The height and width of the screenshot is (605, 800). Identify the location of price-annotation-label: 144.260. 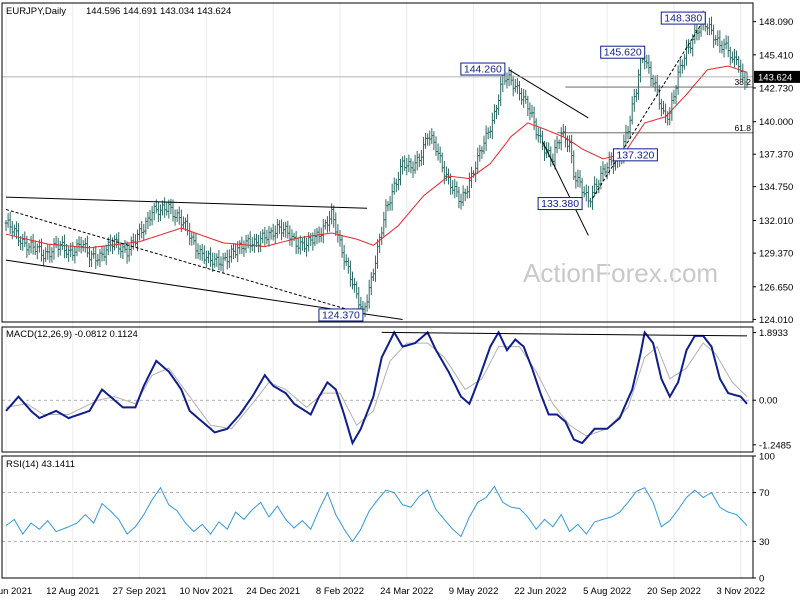
(483, 70).